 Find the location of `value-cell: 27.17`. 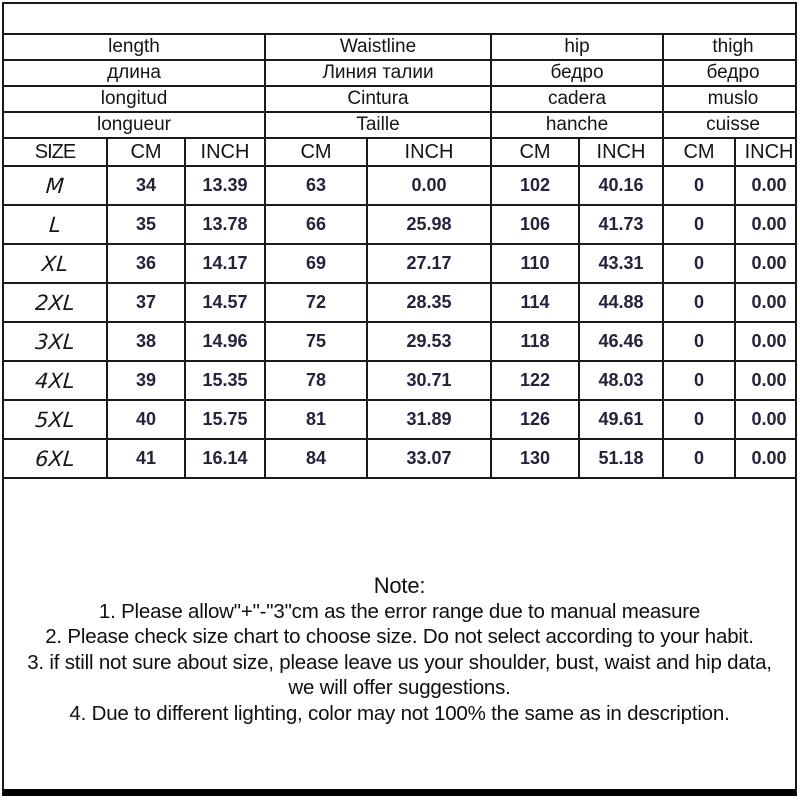

value-cell: 27.17 is located at coordinates (429, 263).